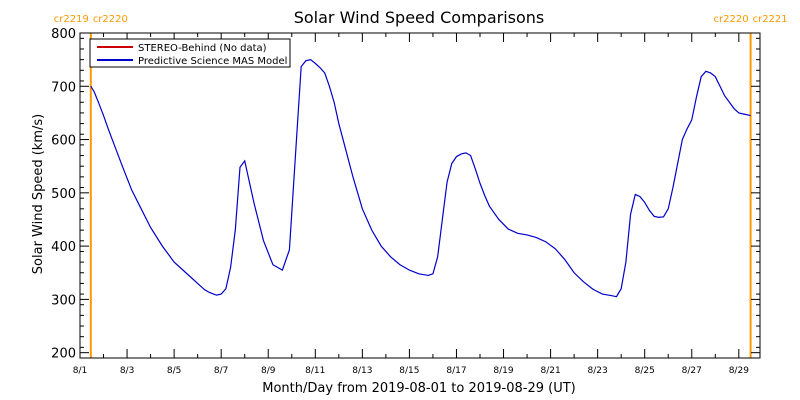 The image size is (800, 400). I want to click on x-tick-label: 8/7, so click(221, 371).